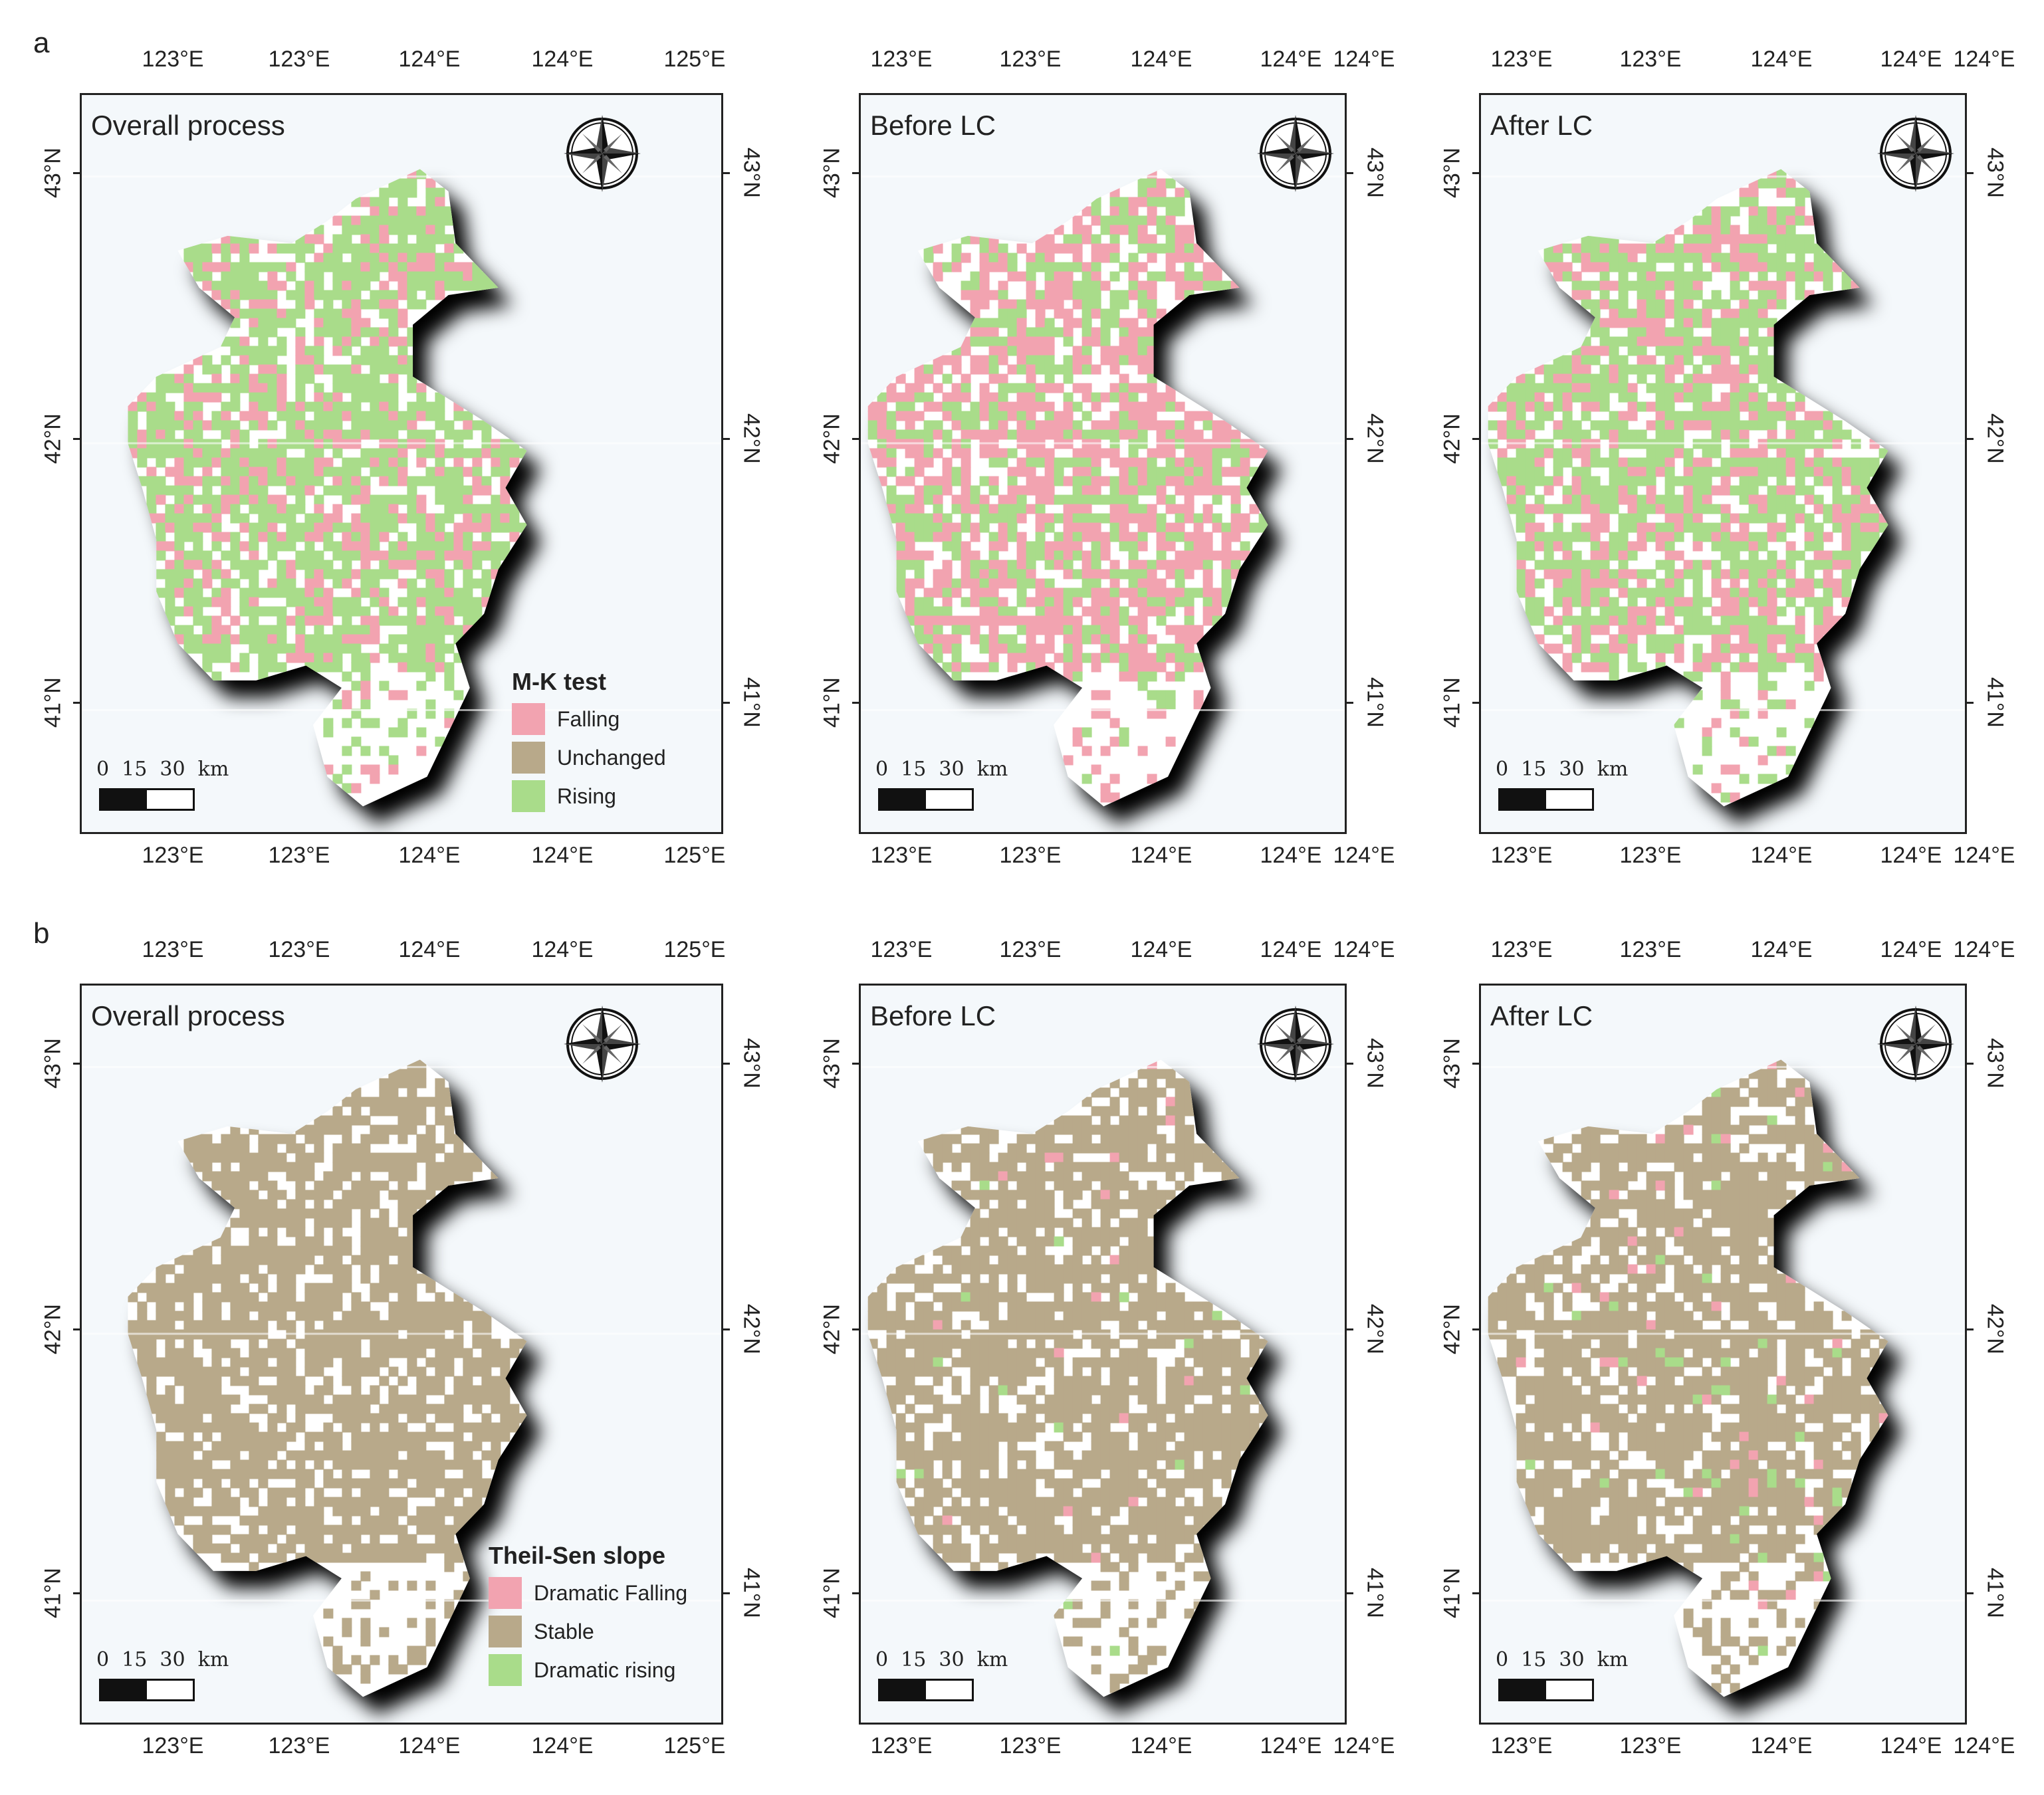 This screenshot has height=1795, width=2044. I want to click on lon-tick-label: 125°E, so click(694, 949).